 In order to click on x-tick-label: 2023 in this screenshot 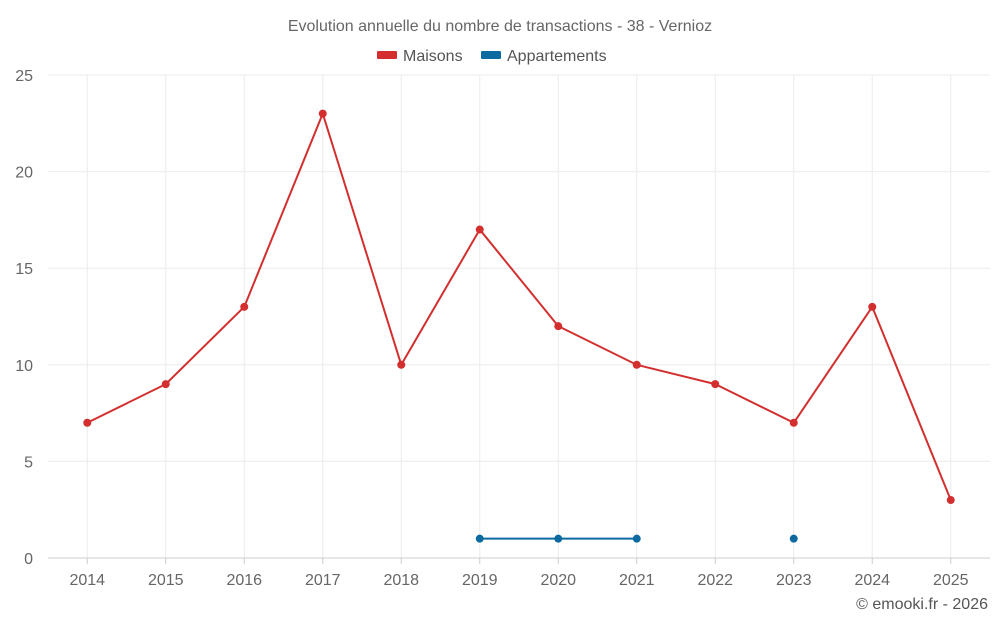, I will do `click(794, 580)`.